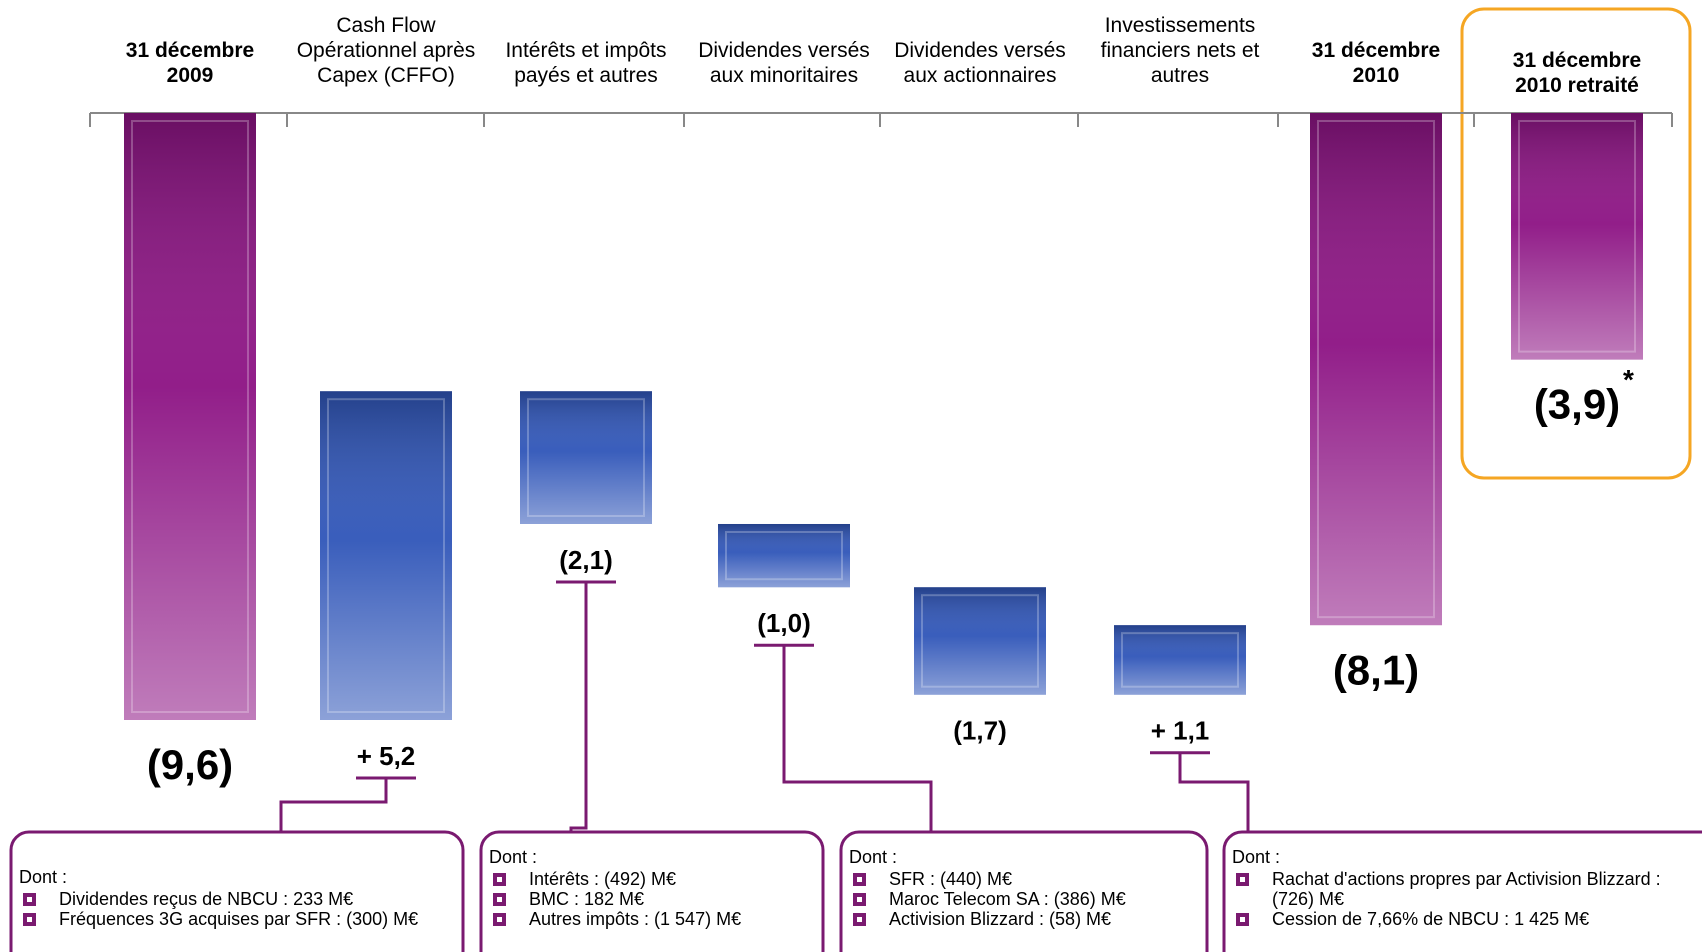  What do you see at coordinates (237, 899) in the screenshot?
I see `annotation-item: Dividendes reçus de NBCU : 233 M€` at bounding box center [237, 899].